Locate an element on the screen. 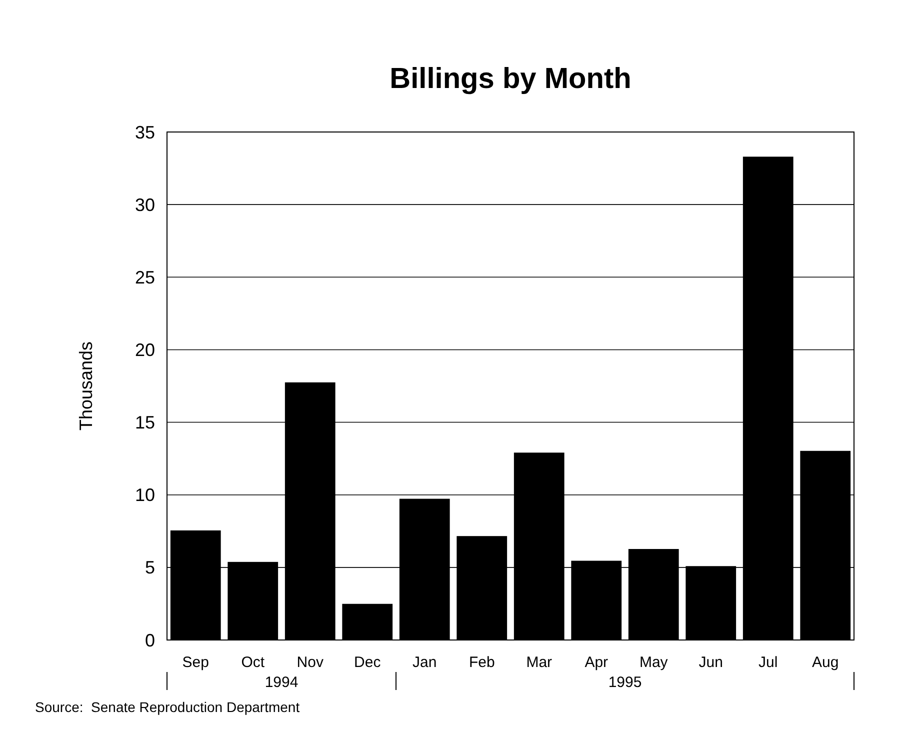 This screenshot has height=754, width=907. y-tick-label: 10 is located at coordinates (144, 495).